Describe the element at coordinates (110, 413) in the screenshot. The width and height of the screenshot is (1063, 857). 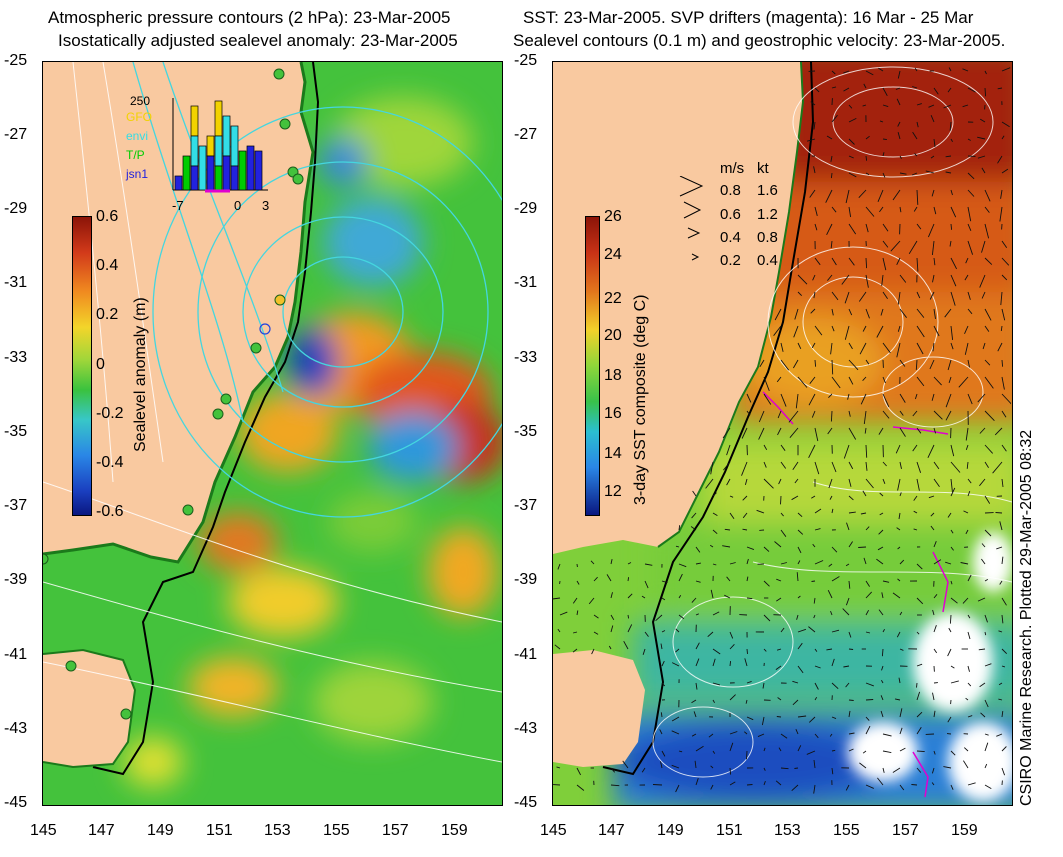
I see `sla-tick-4: -0.2` at that location.